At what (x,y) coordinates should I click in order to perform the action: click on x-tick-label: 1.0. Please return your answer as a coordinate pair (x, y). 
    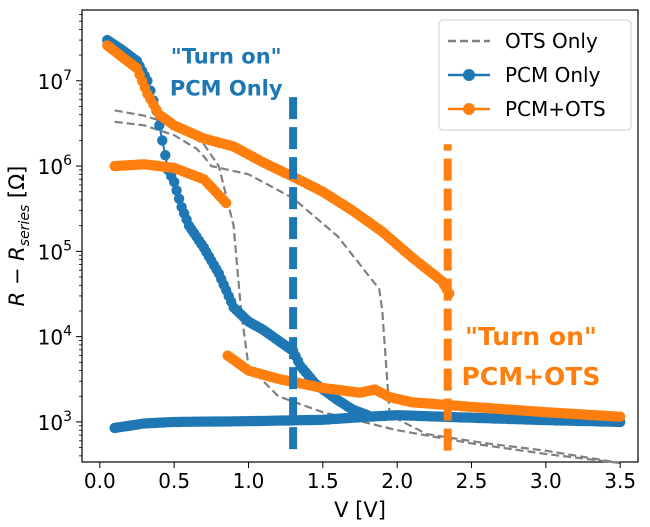
    Looking at the image, I should click on (249, 481).